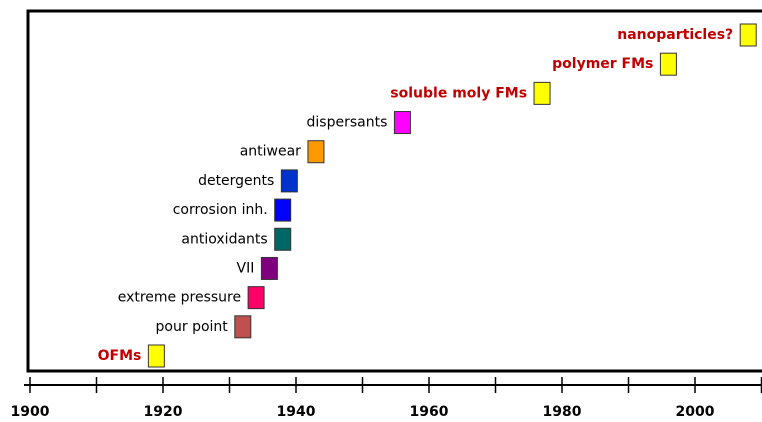 The height and width of the screenshot is (422, 762). Describe the element at coordinates (163, 412) in the screenshot. I see `x-tick-label: 1920` at that location.